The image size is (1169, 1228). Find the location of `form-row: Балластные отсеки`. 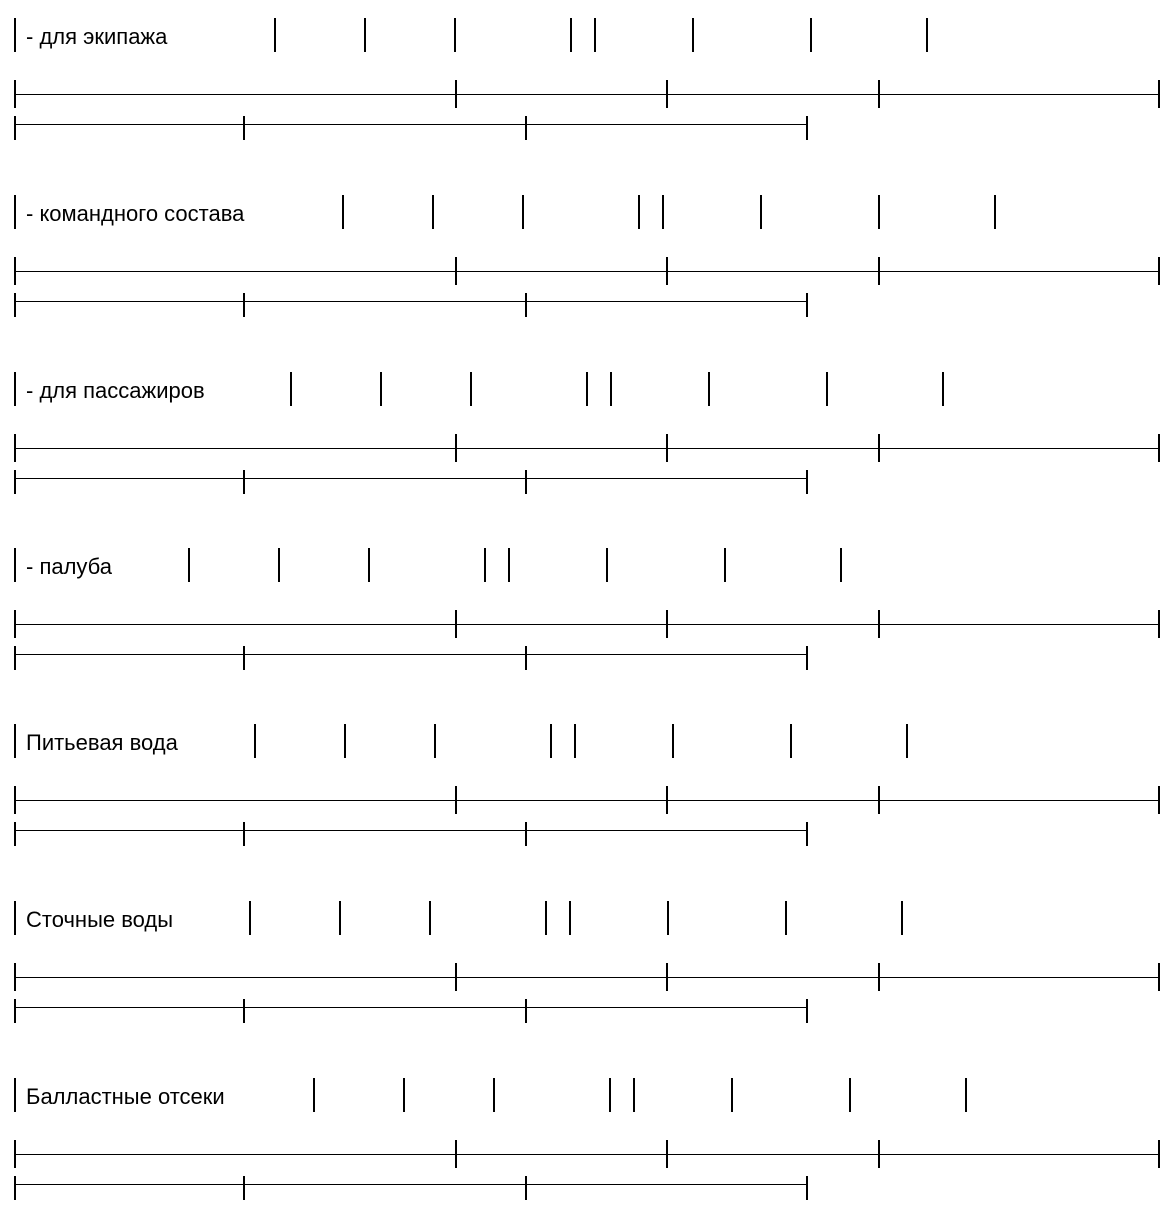

form-row: Балластные отсеки is located at coordinates (584, 1148).